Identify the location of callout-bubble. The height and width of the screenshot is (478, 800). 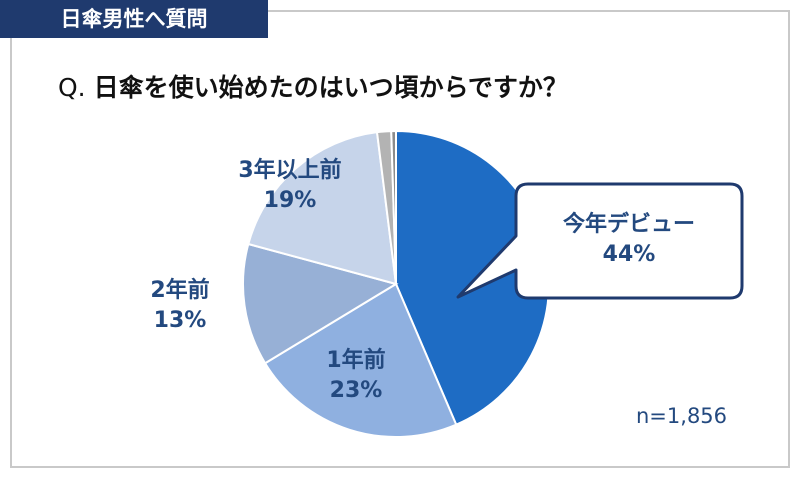
(600, 241).